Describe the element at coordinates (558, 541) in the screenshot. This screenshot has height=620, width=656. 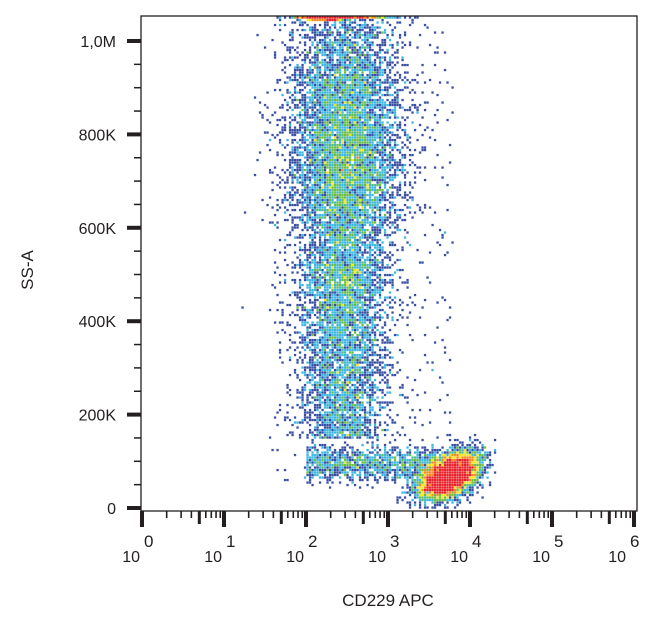
I see `x-tick-exponent: 5` at that location.